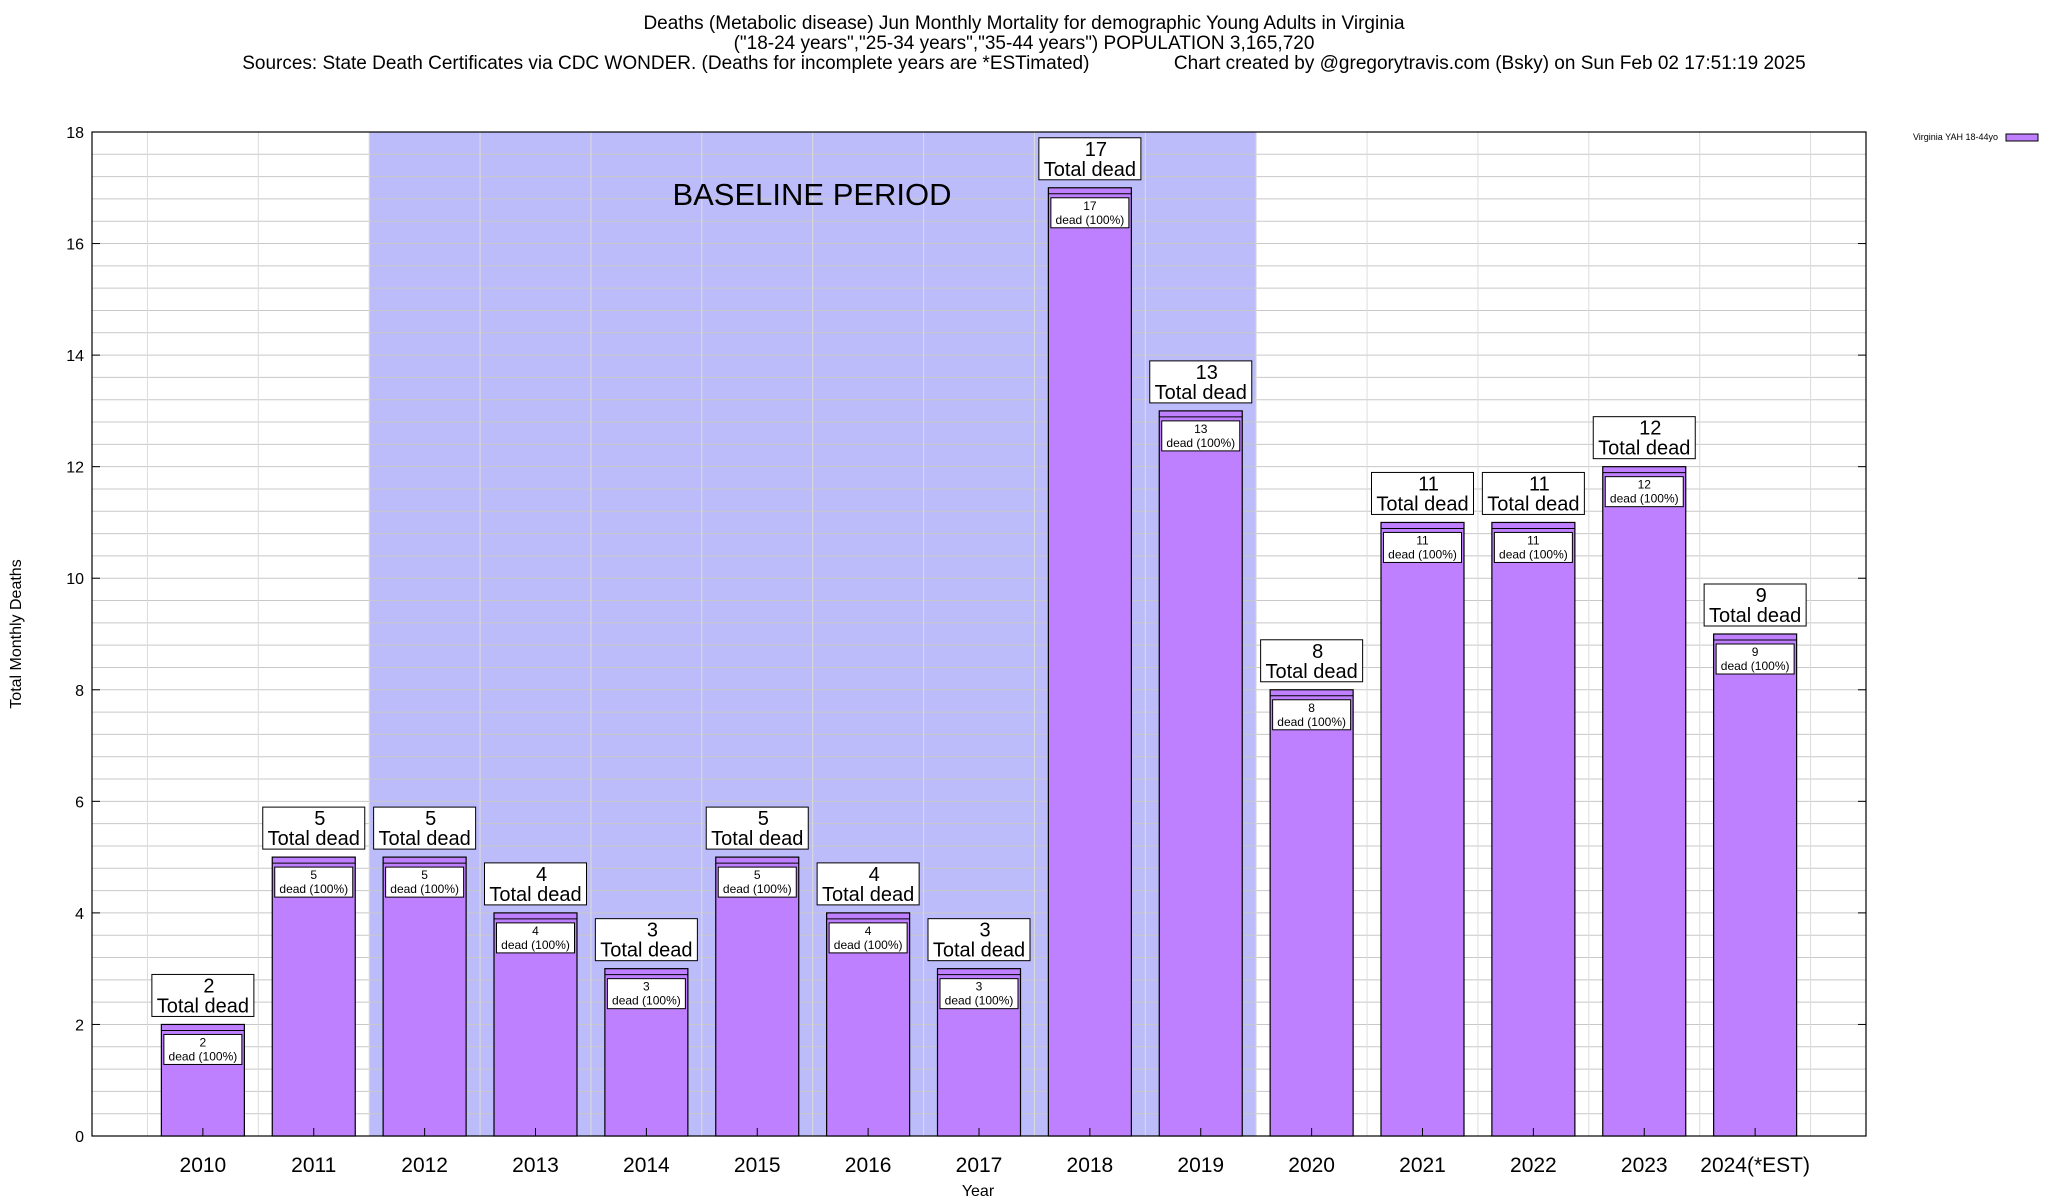 This screenshot has width=2048, height=1200. I want to click on x-tick-label: 2020, so click(1311, 1165).